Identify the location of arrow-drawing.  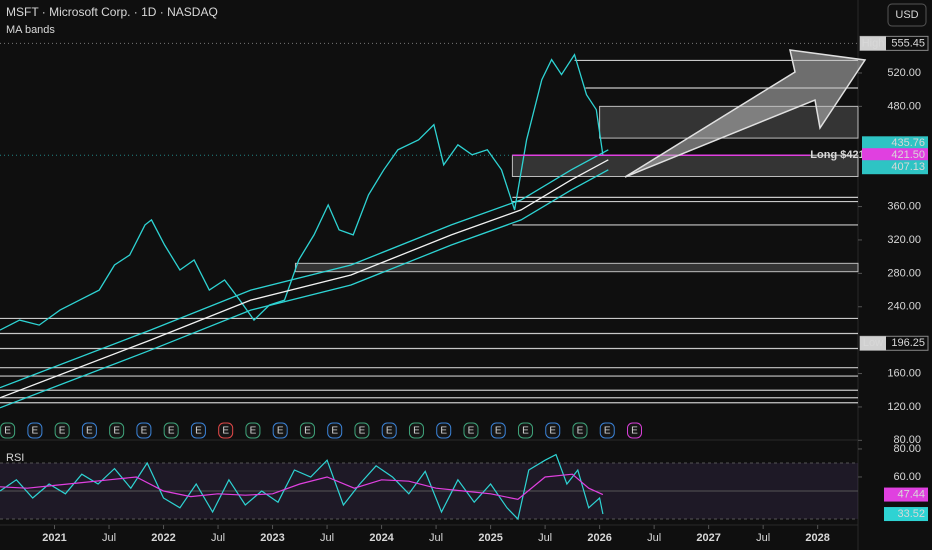
(745, 113).